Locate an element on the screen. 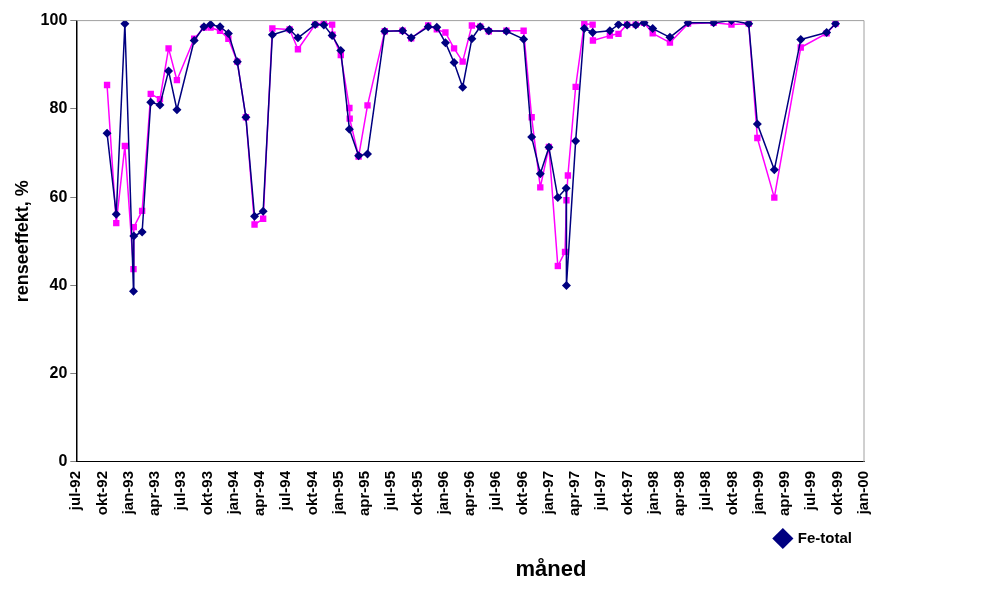 The image size is (1002, 596). y-tick-label: 20 is located at coordinates (58, 373).